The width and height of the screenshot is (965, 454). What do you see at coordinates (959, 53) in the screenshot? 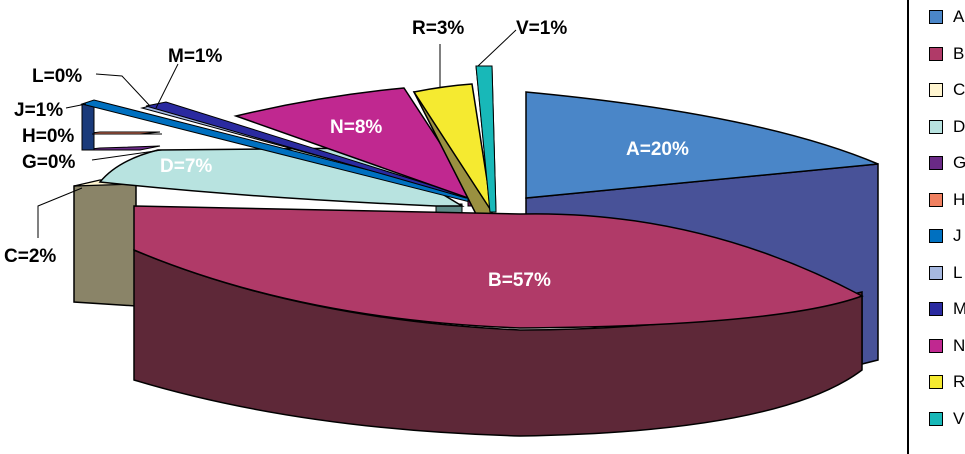
I see `legend-label-B: B` at bounding box center [959, 53].